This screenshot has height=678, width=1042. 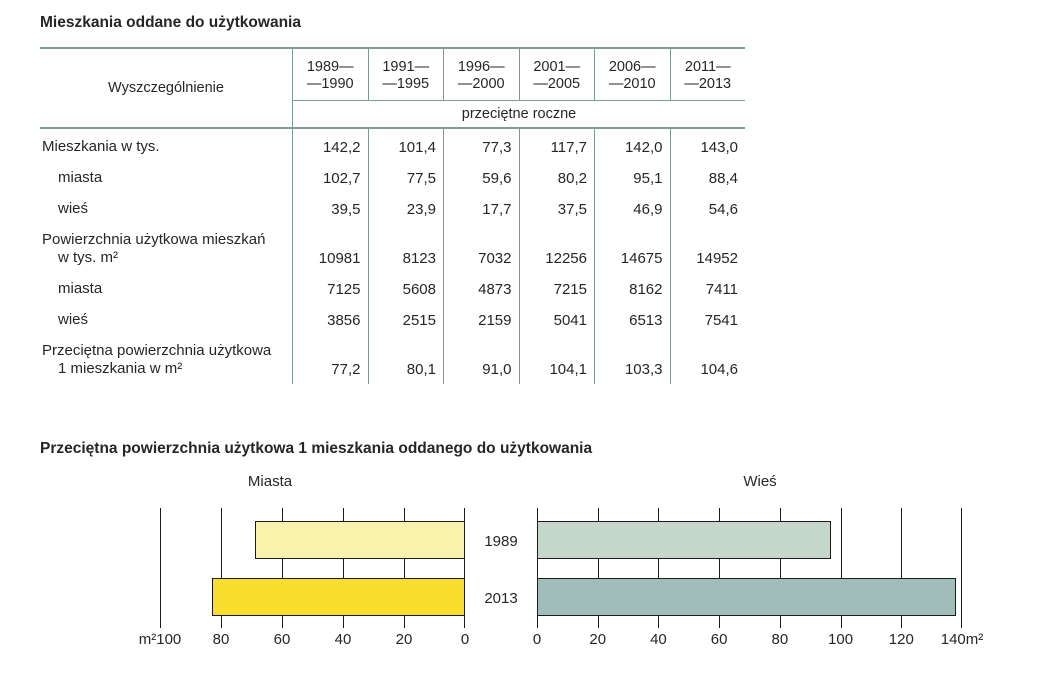 What do you see at coordinates (707, 177) in the screenshot?
I see `table-cell: 88,4` at bounding box center [707, 177].